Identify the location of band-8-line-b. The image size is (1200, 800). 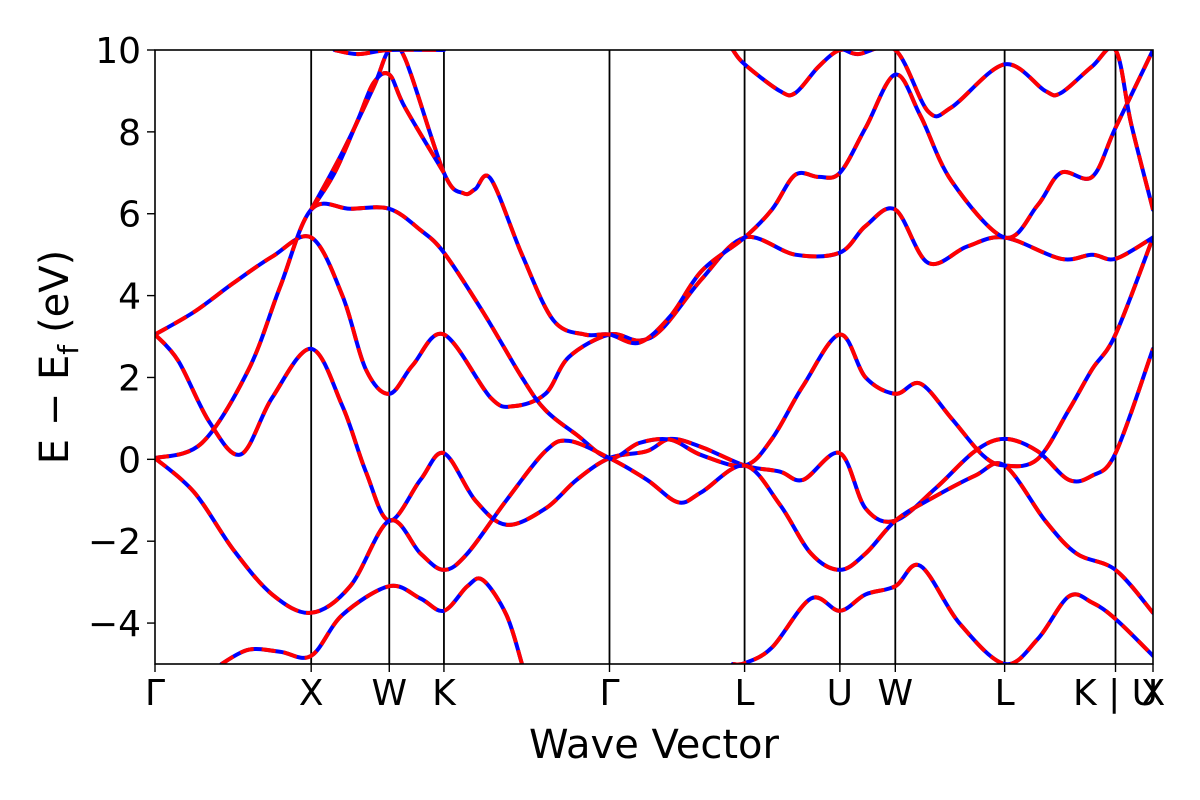
(377, 141).